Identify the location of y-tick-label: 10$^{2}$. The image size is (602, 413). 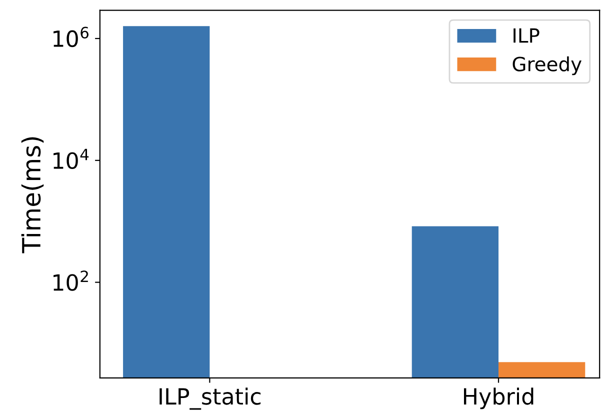
(71, 280).